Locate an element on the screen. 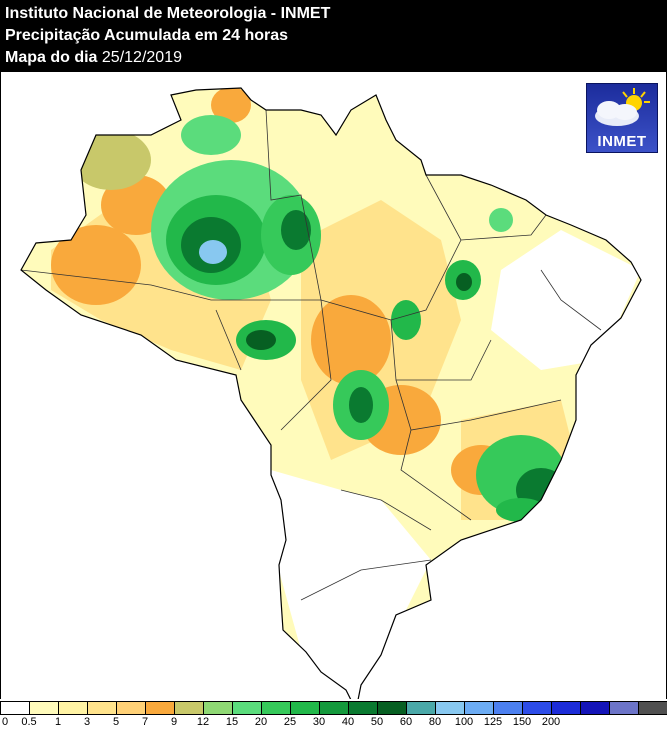 This screenshot has height=730, width=667. legend-tick-label: 12 is located at coordinates (203, 722).